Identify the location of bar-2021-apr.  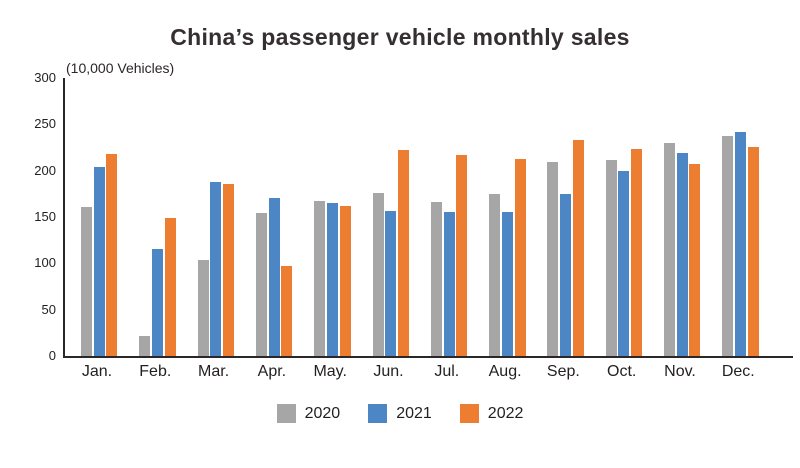
(274, 277).